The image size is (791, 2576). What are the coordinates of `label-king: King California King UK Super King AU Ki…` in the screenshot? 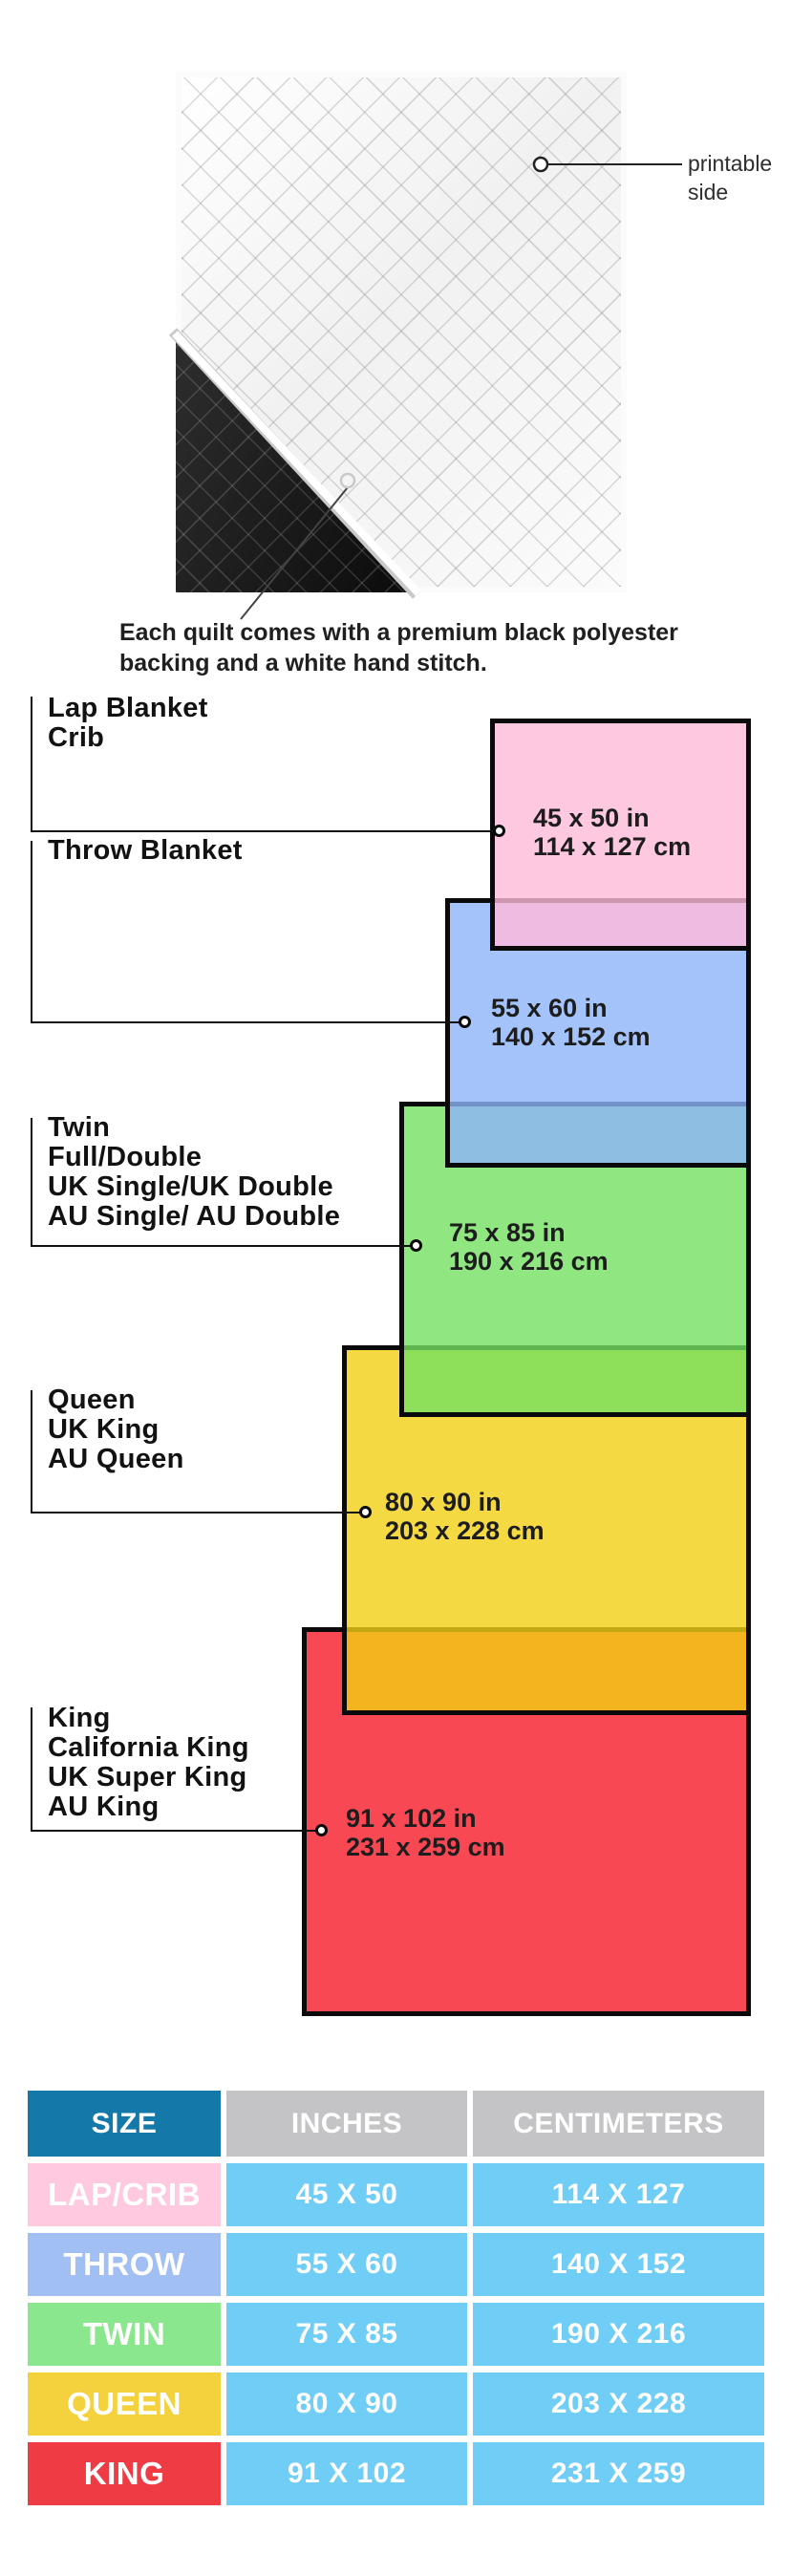 It's located at (148, 1763).